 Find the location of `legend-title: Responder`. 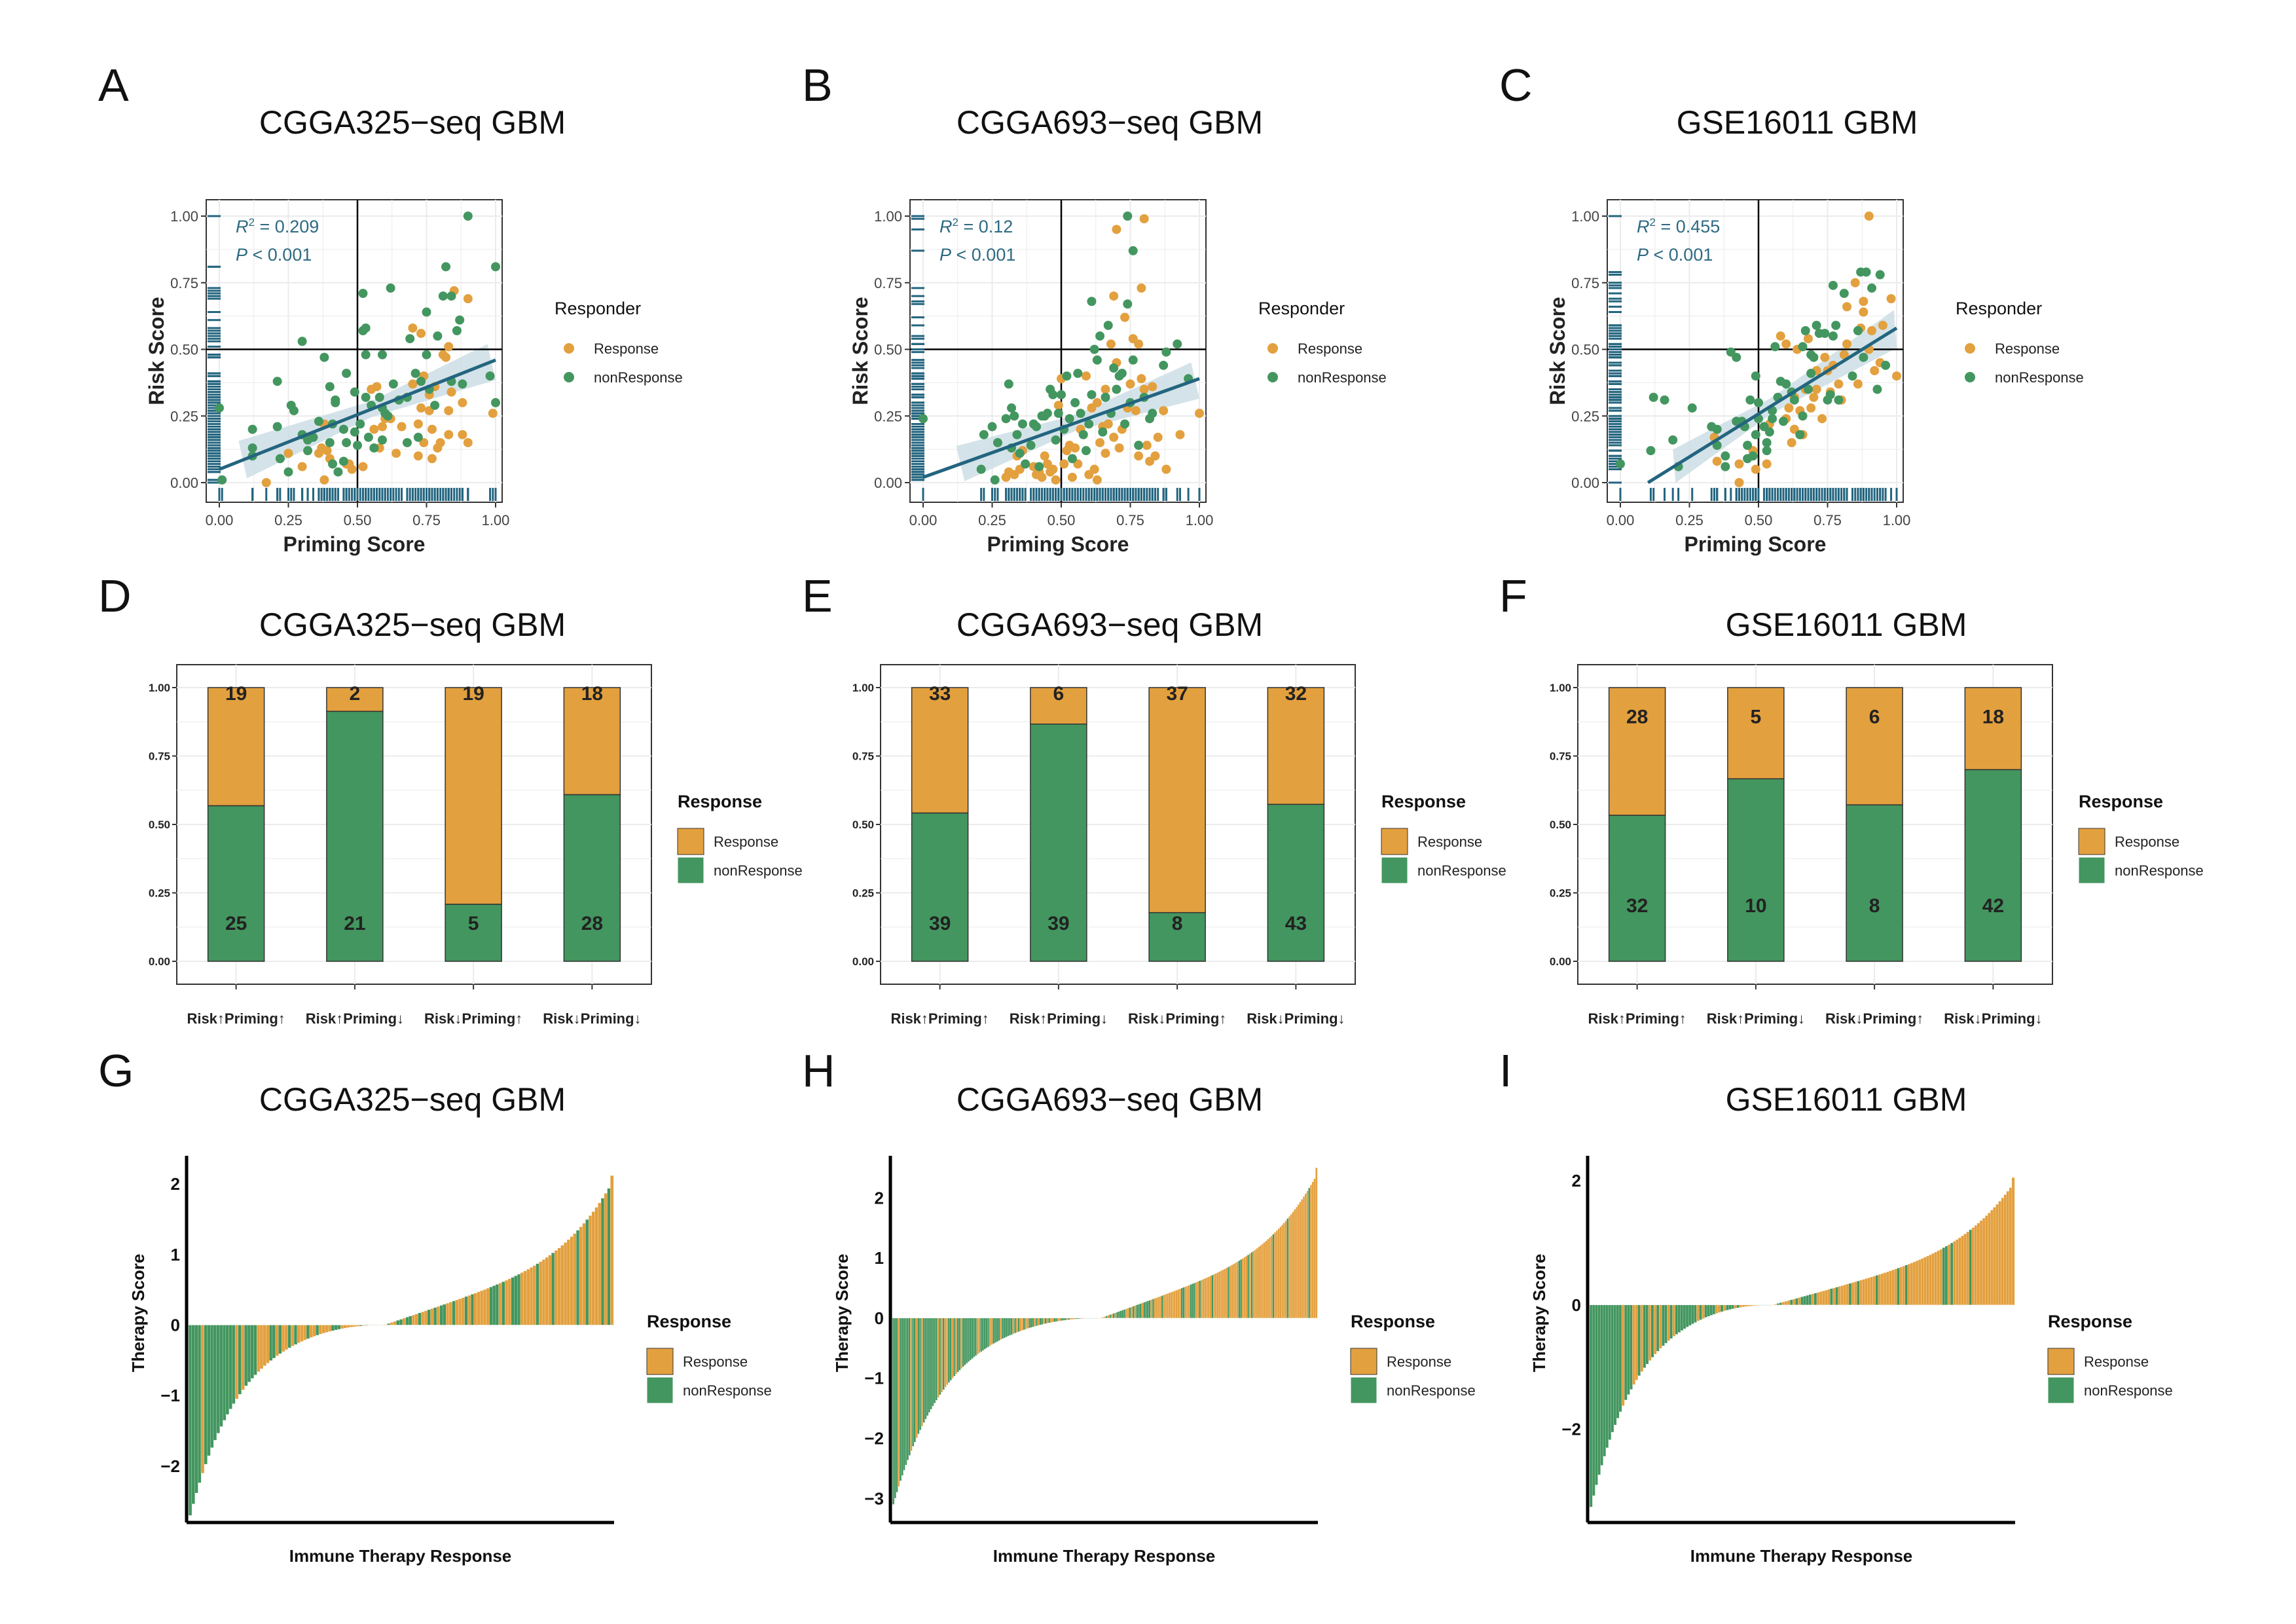

legend-title: Responder is located at coordinates (1999, 308).